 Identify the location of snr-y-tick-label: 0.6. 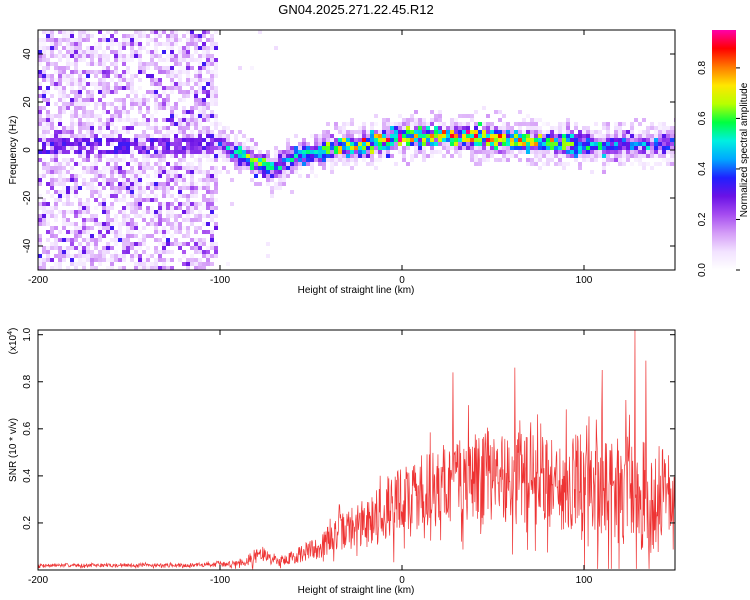
(27, 428).